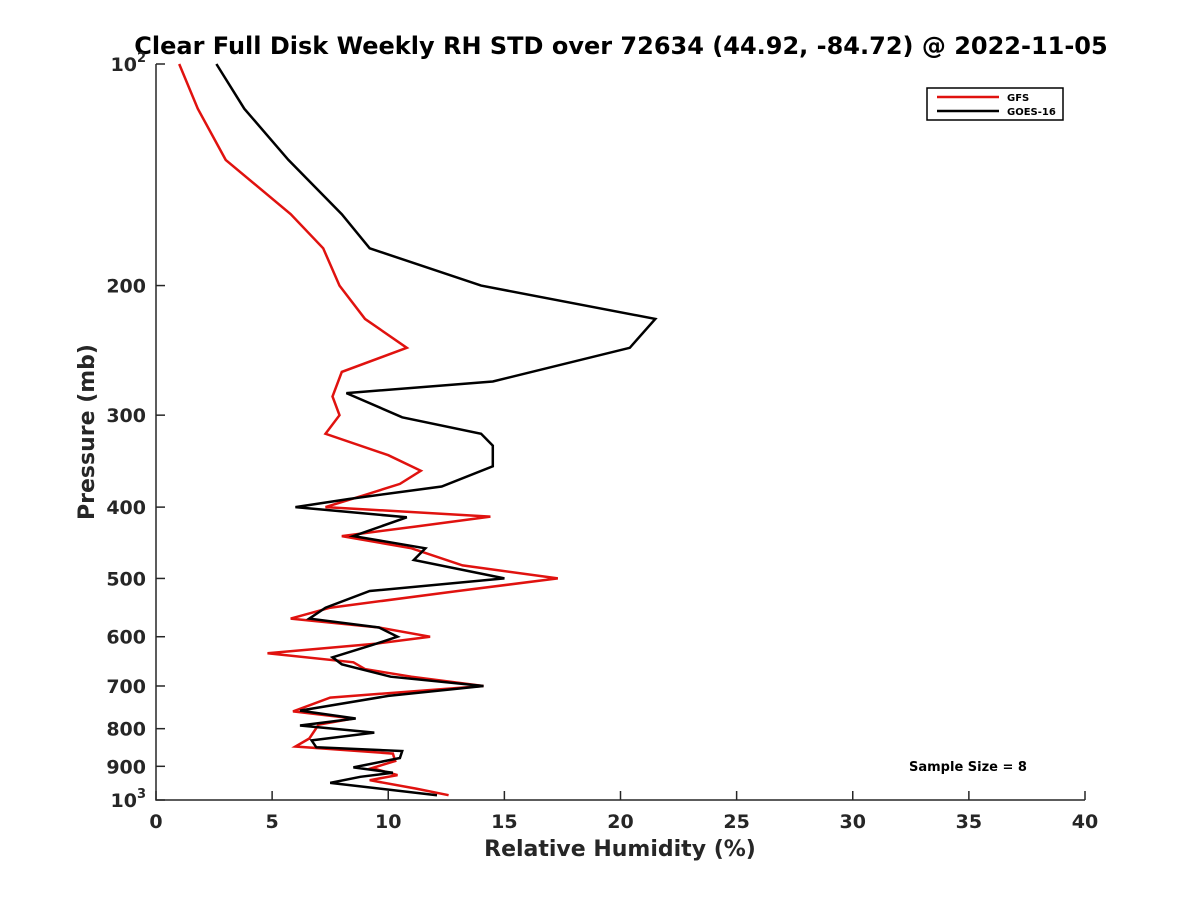 This screenshot has width=1200, height=900. What do you see at coordinates (126, 508) in the screenshot?
I see `y-tick-label: 400` at bounding box center [126, 508].